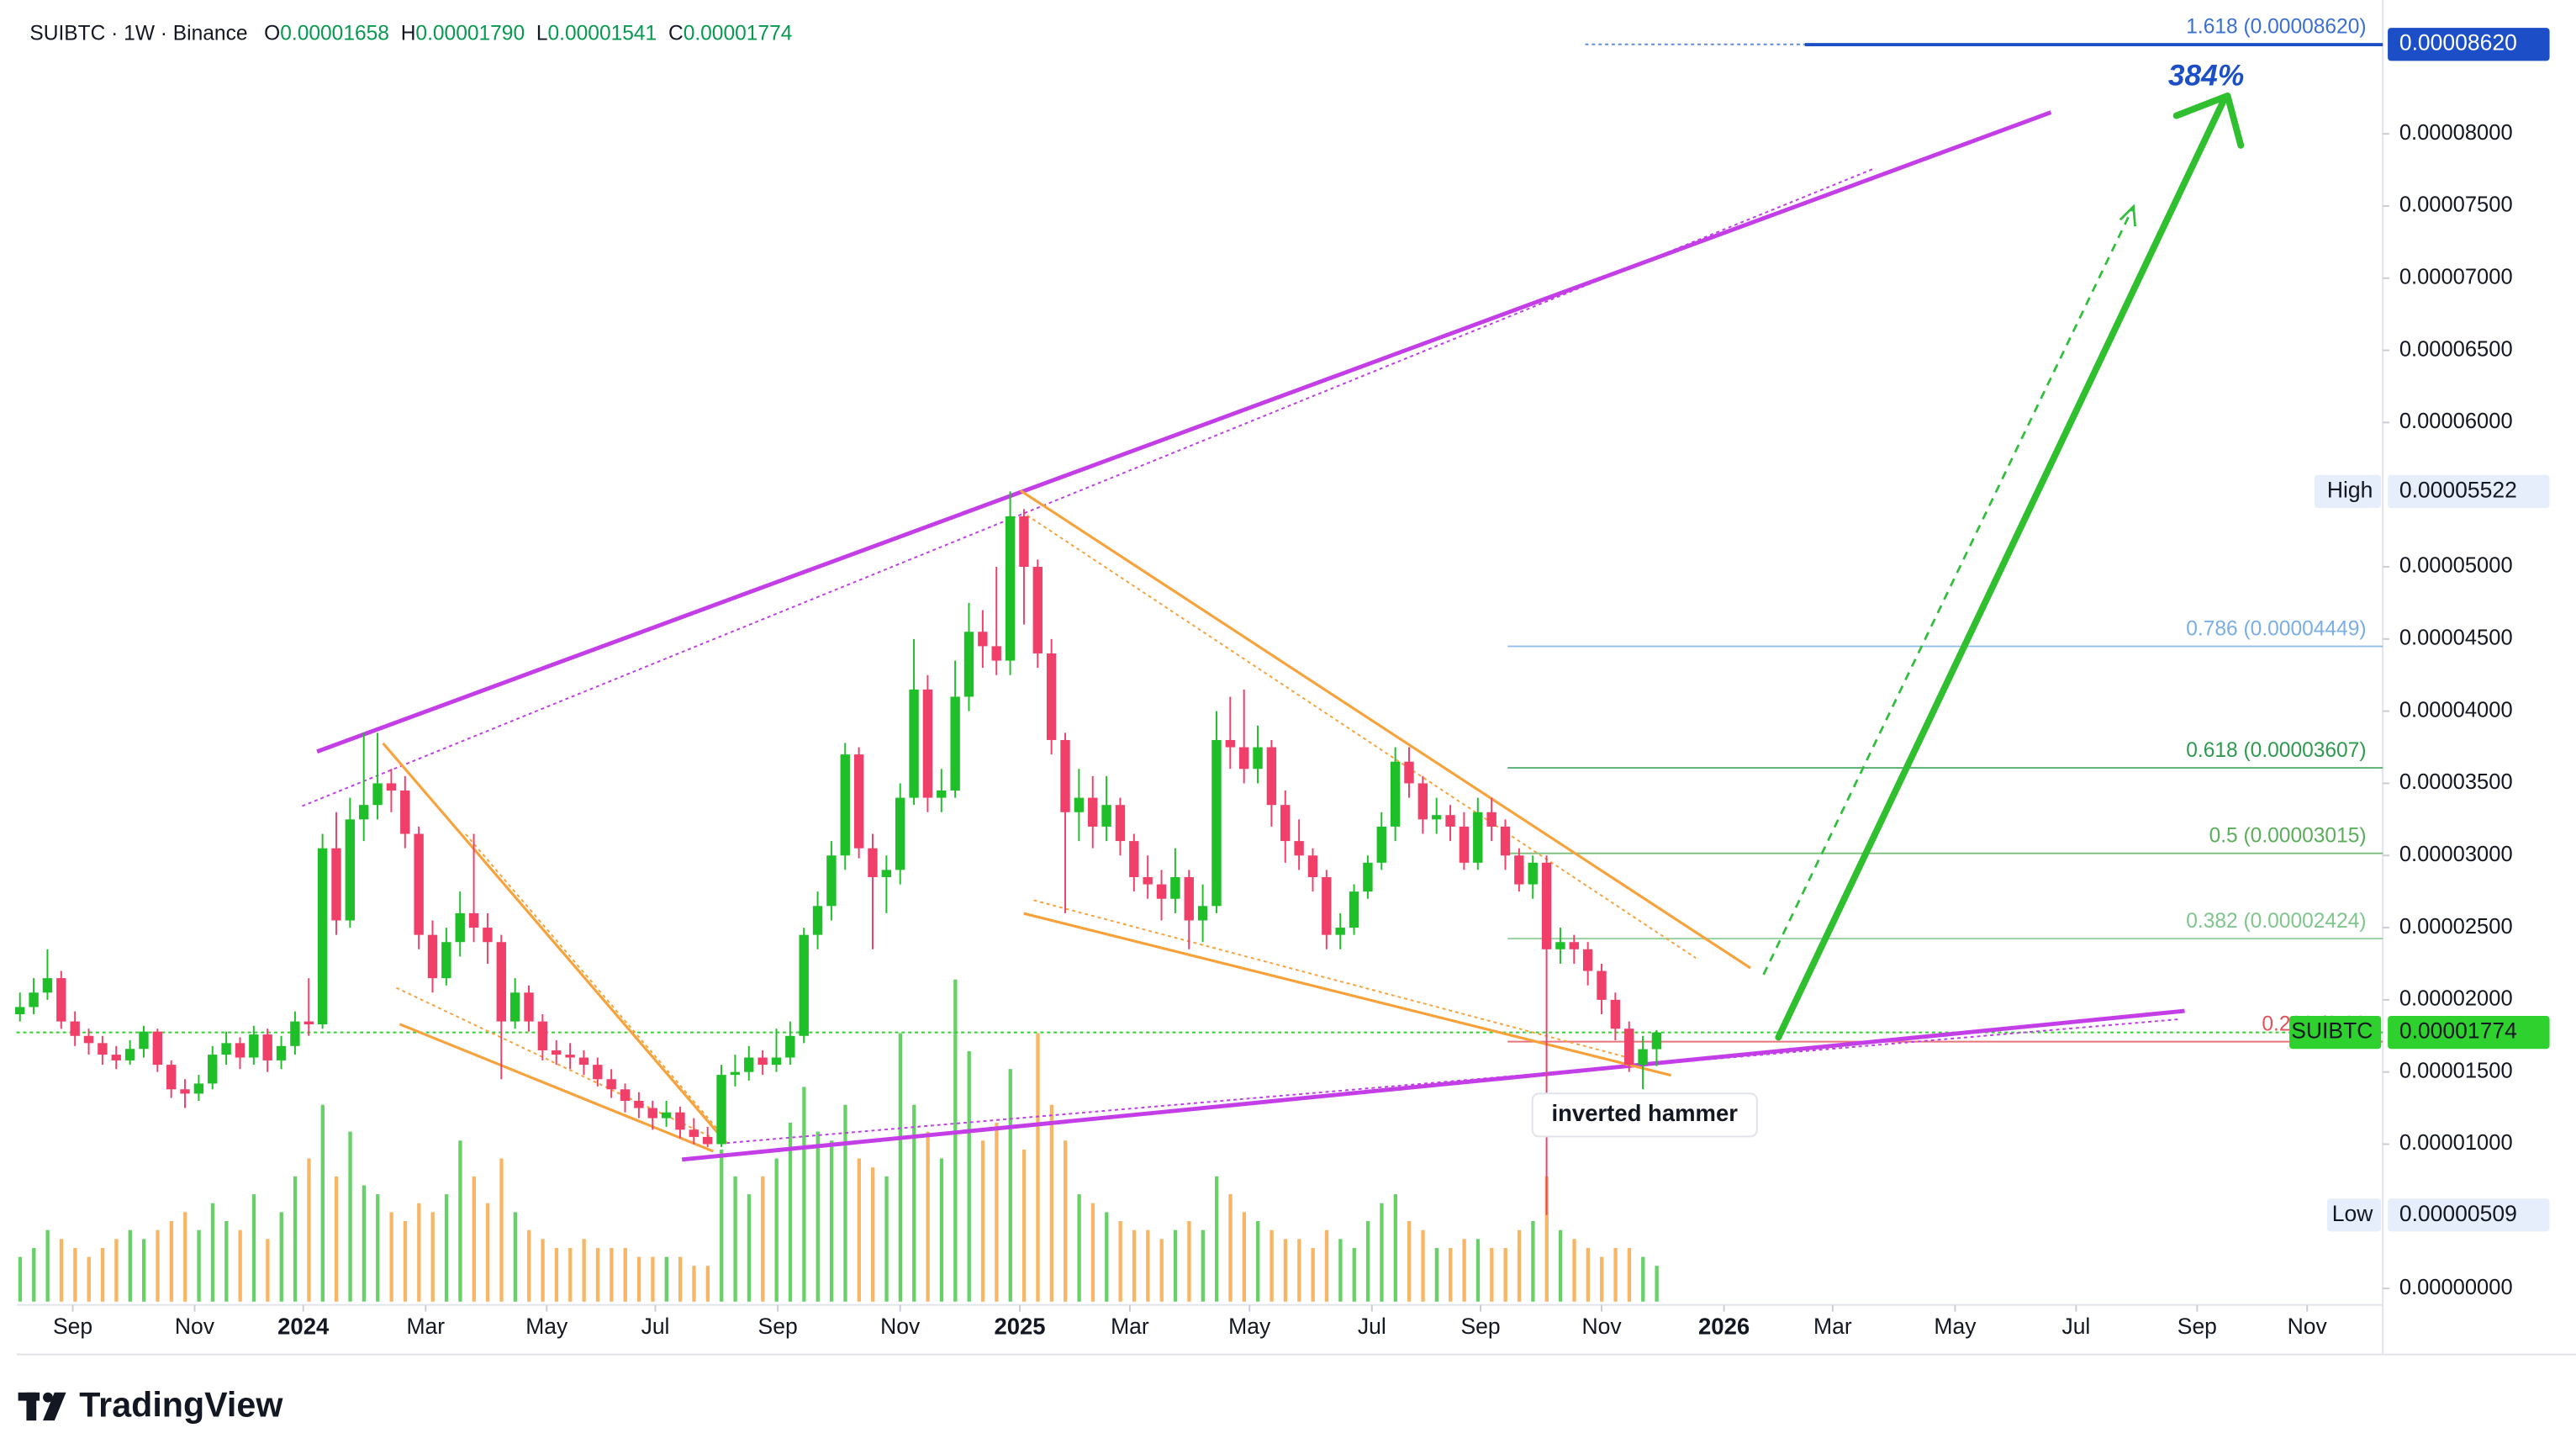 This screenshot has width=2576, height=1449. I want to click on price-tag-label: High, so click(2350, 490).